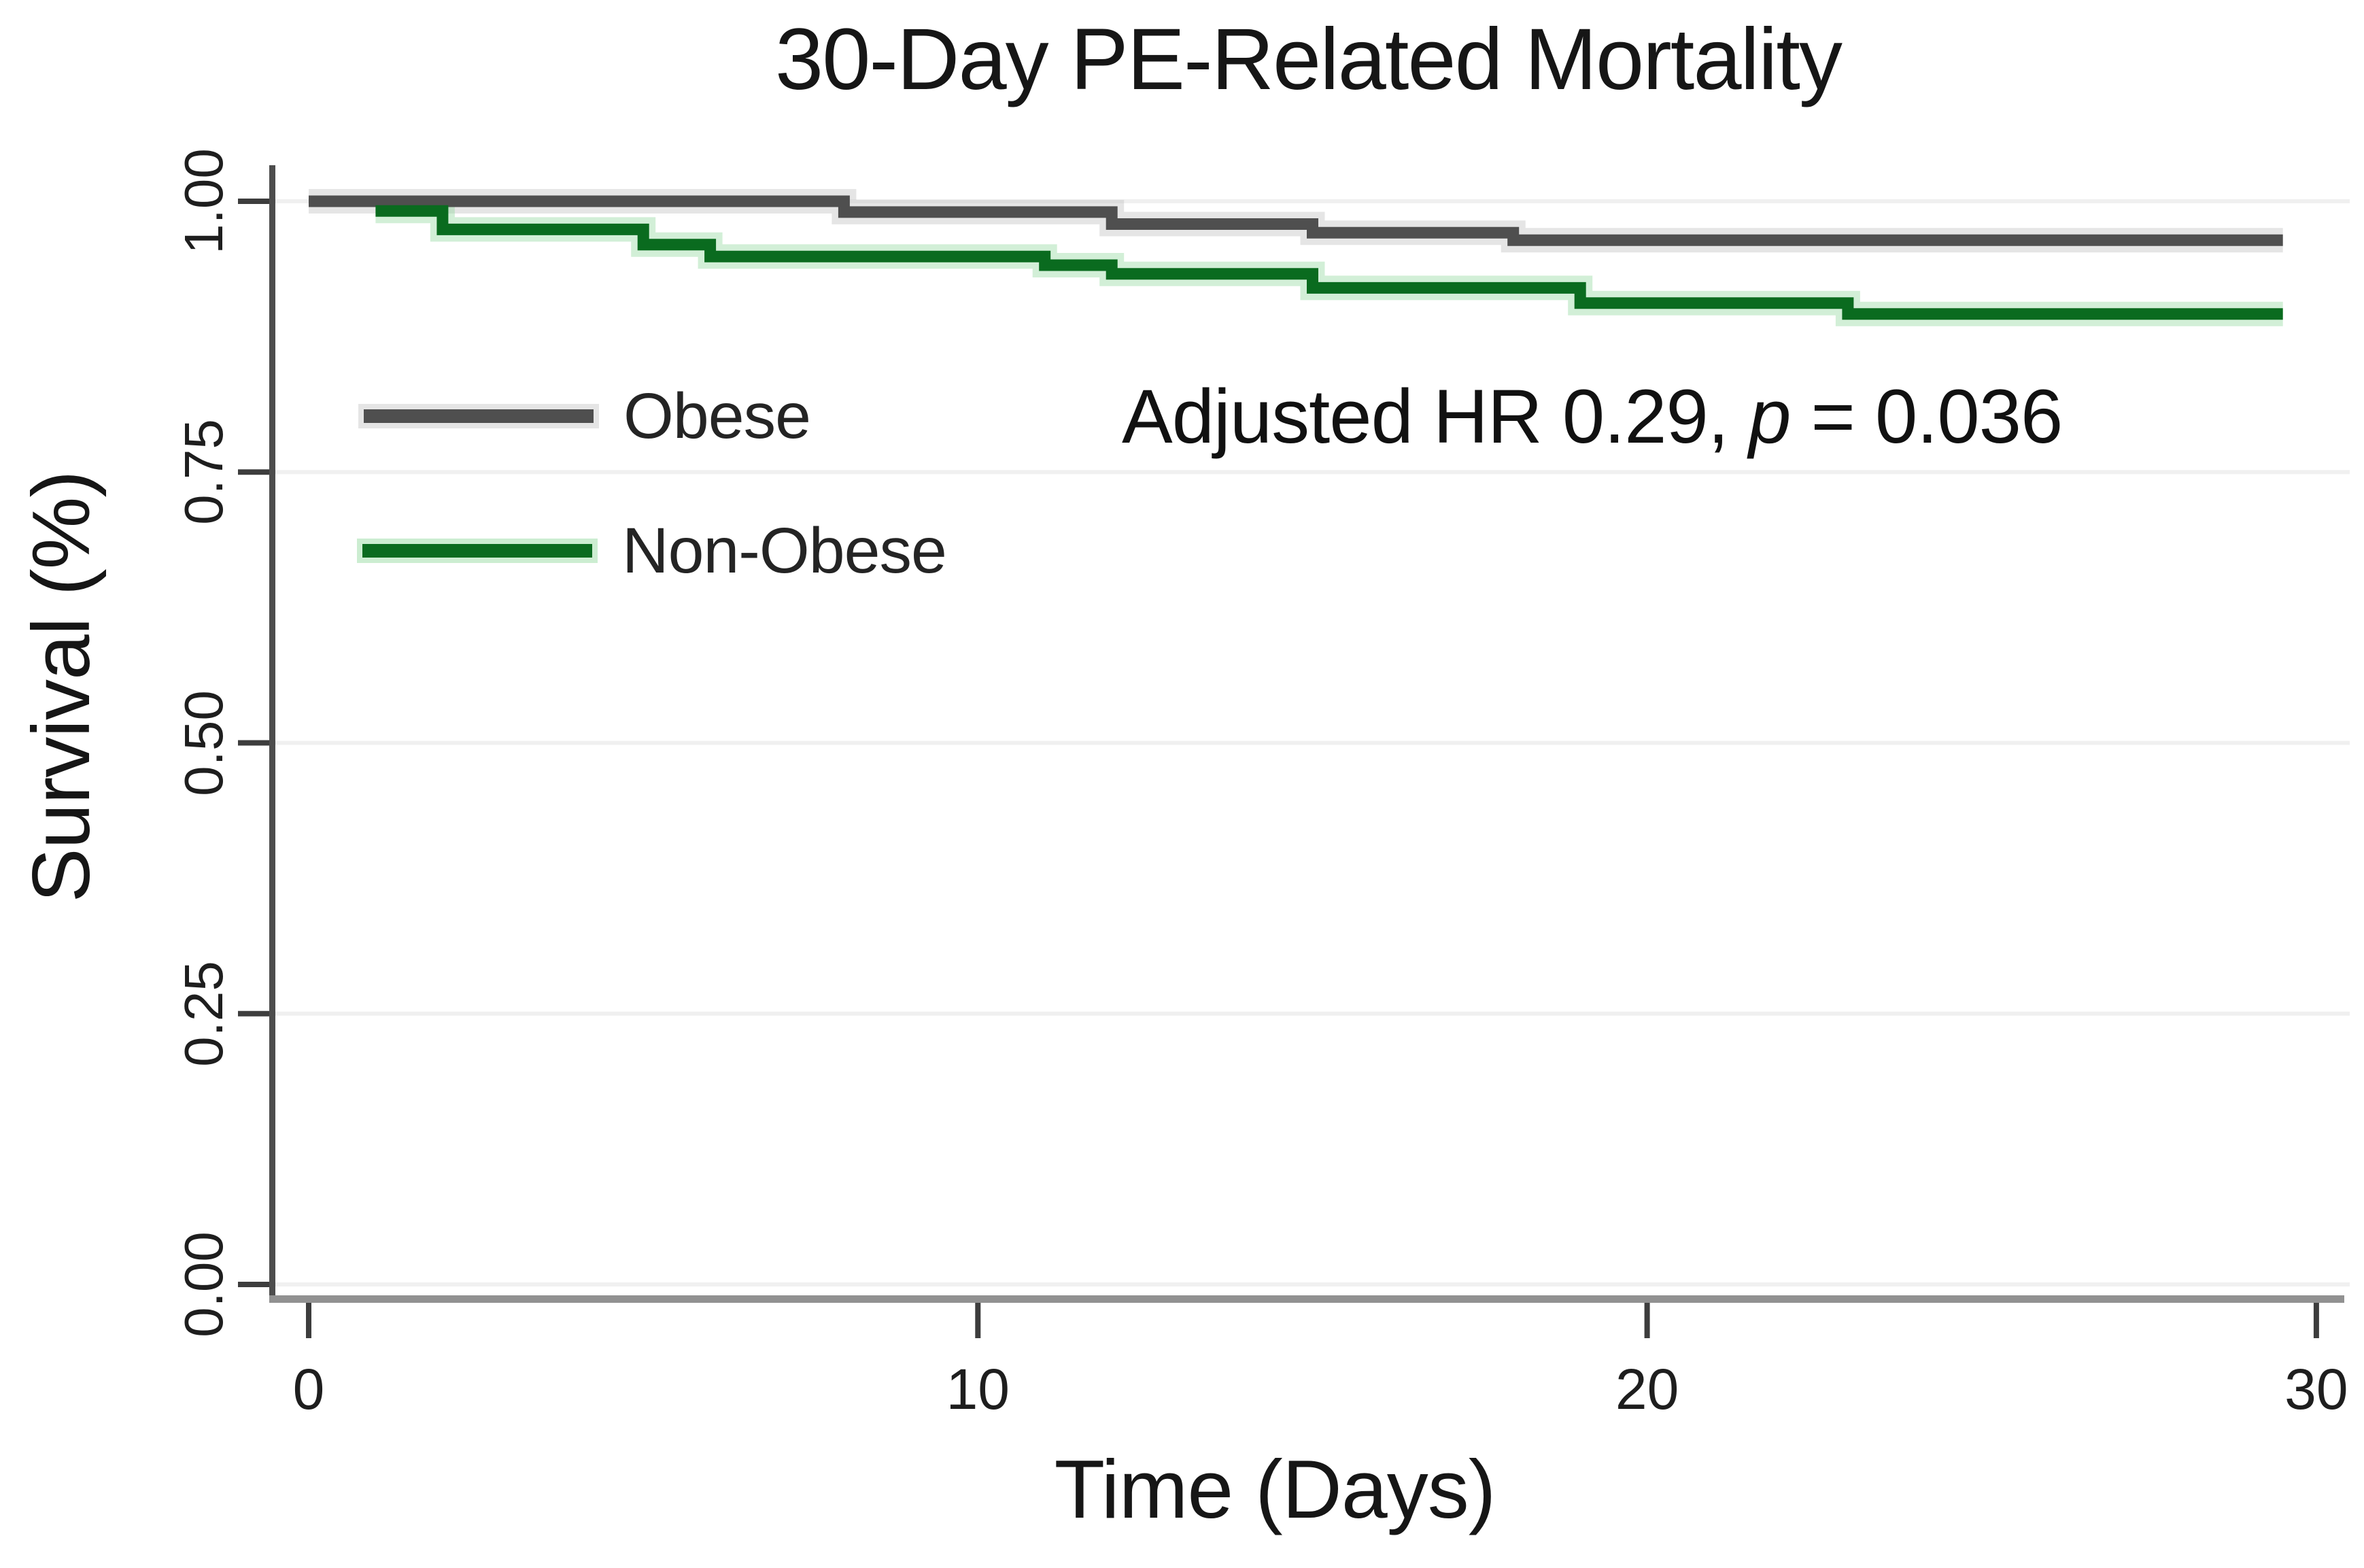 The width and height of the screenshot is (2364, 1568). I want to click on annotation-p-symbol: p, so click(1770, 416).